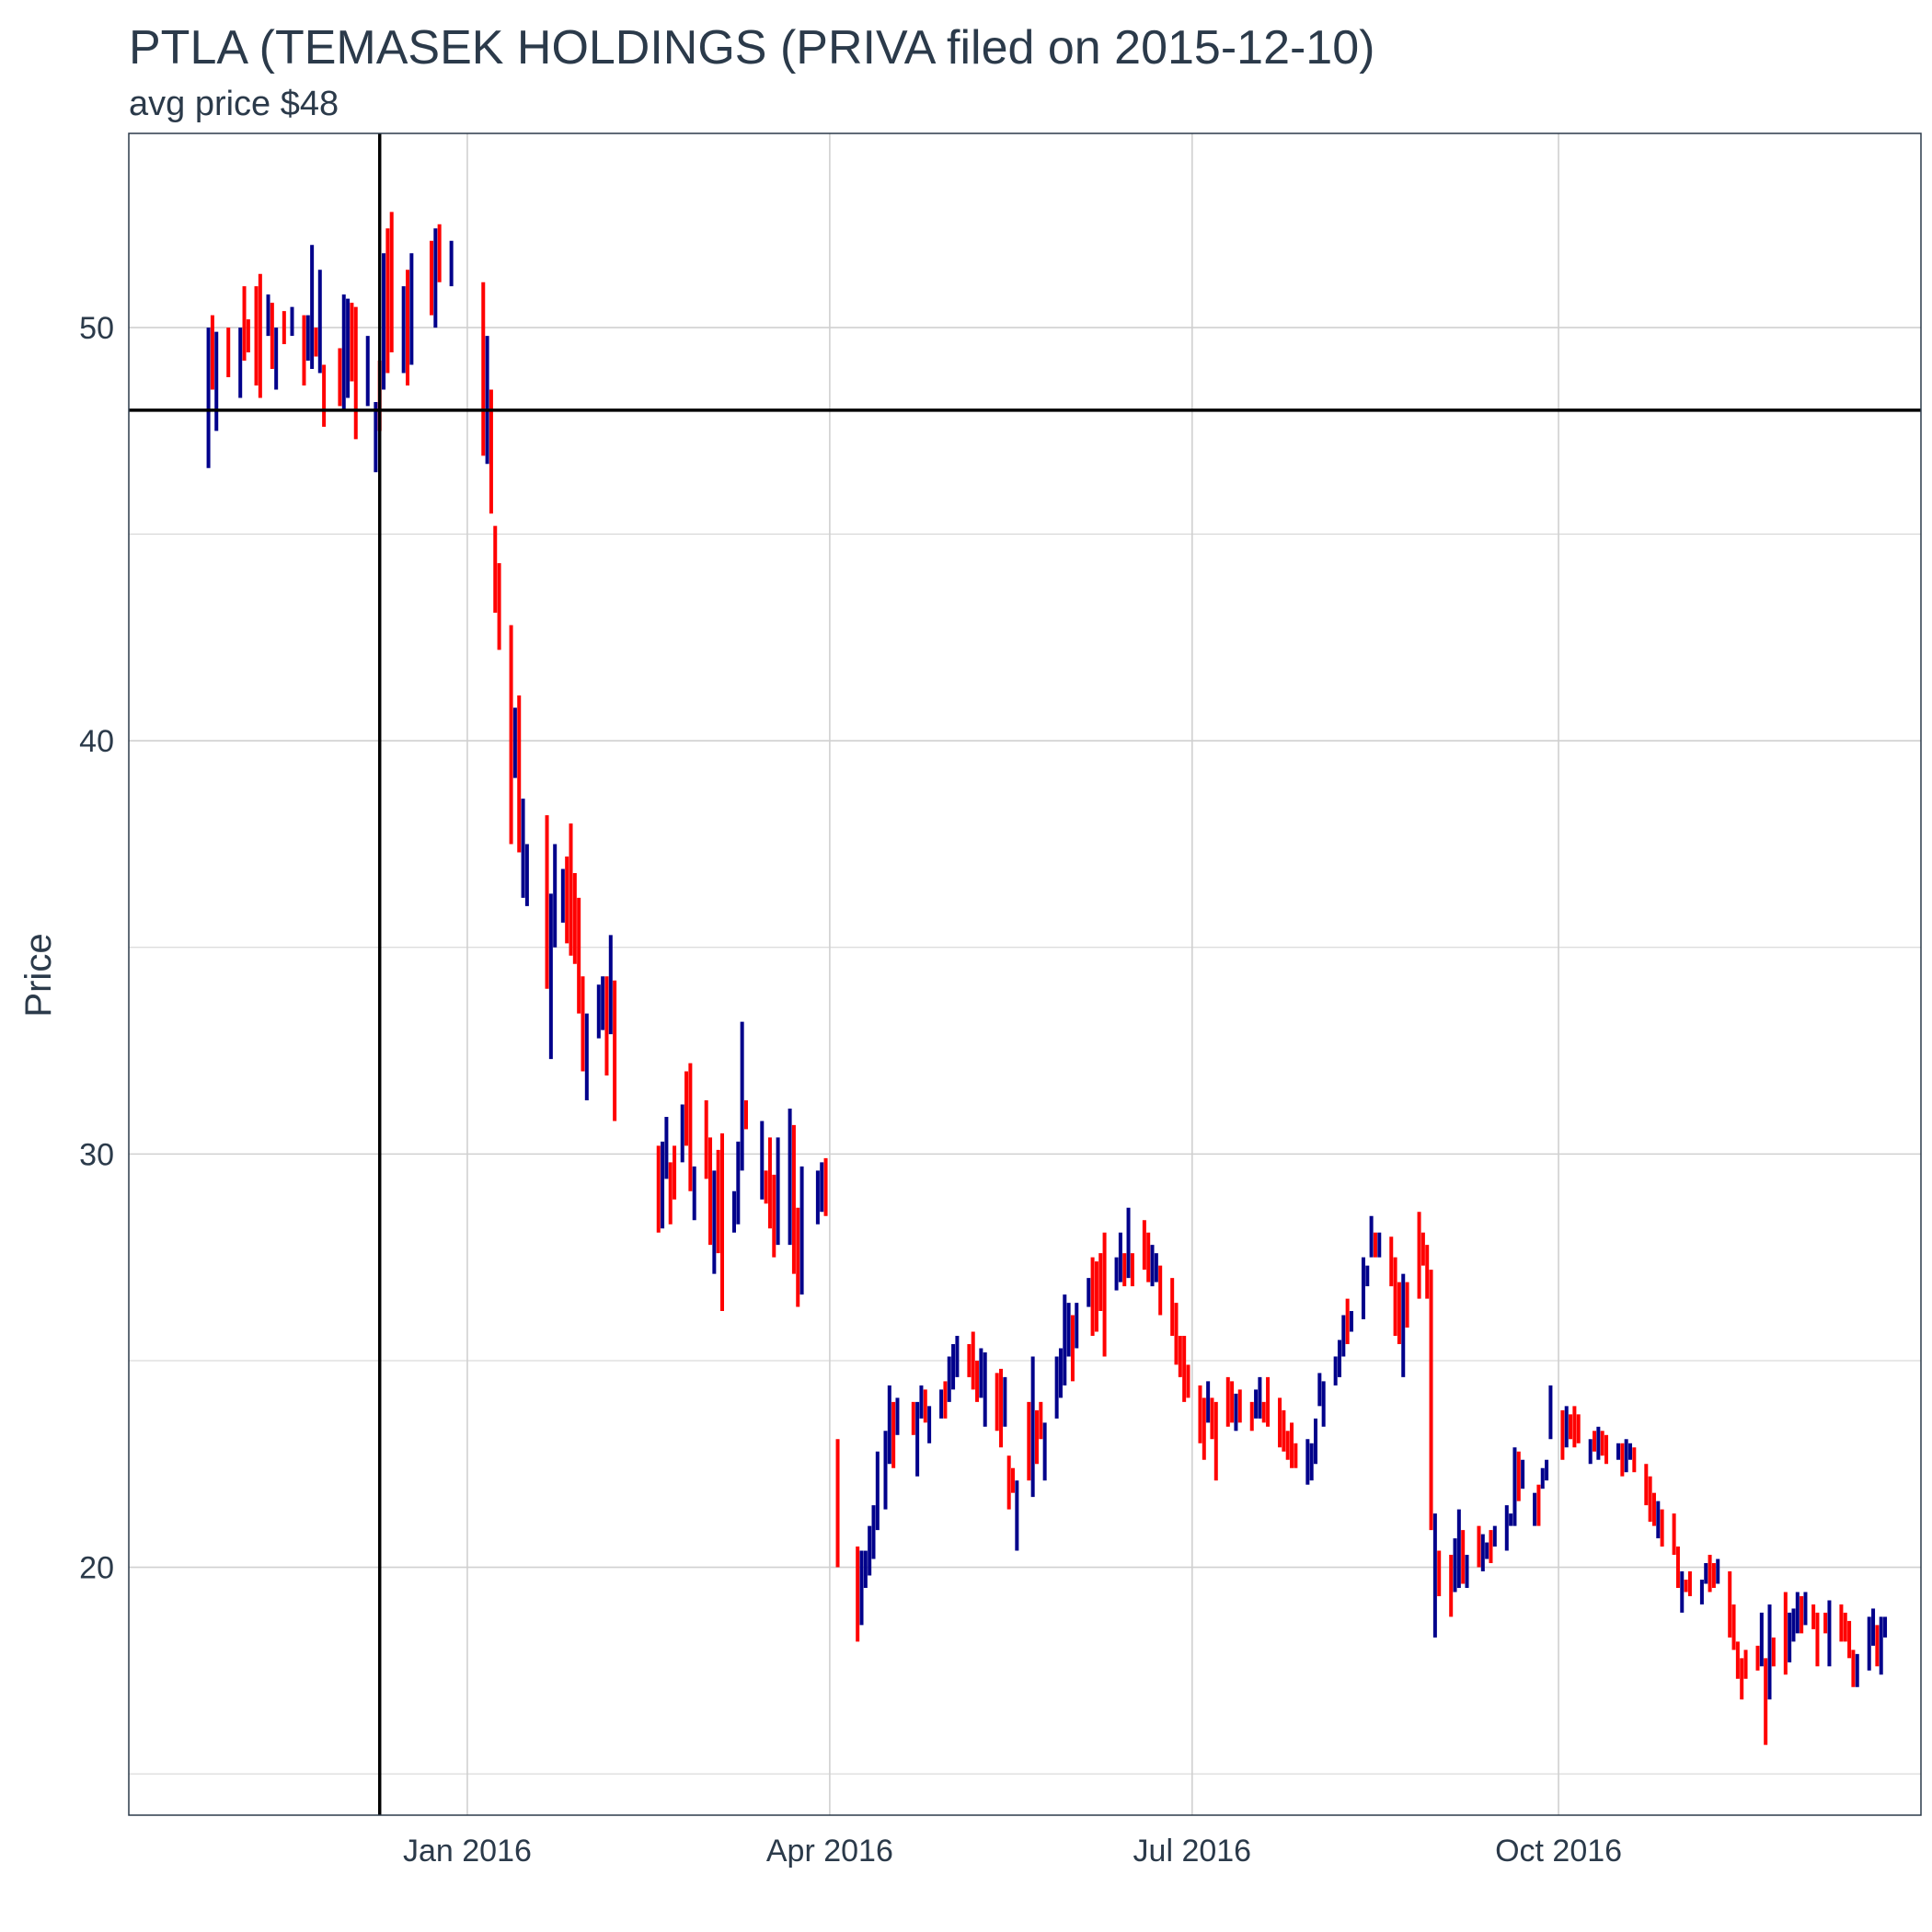 The height and width of the screenshot is (1932, 1932). What do you see at coordinates (1192, 1851) in the screenshot?
I see `x-tick-label: Jul 2016` at bounding box center [1192, 1851].